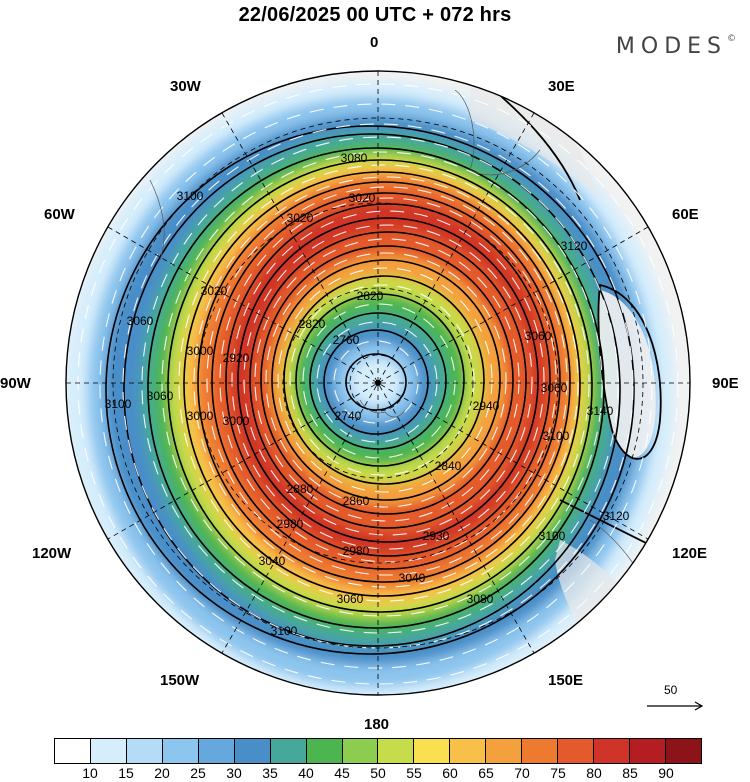 This screenshot has height=782, width=750. What do you see at coordinates (566, 680) in the screenshot?
I see `lon-label-150e: 150E` at bounding box center [566, 680].